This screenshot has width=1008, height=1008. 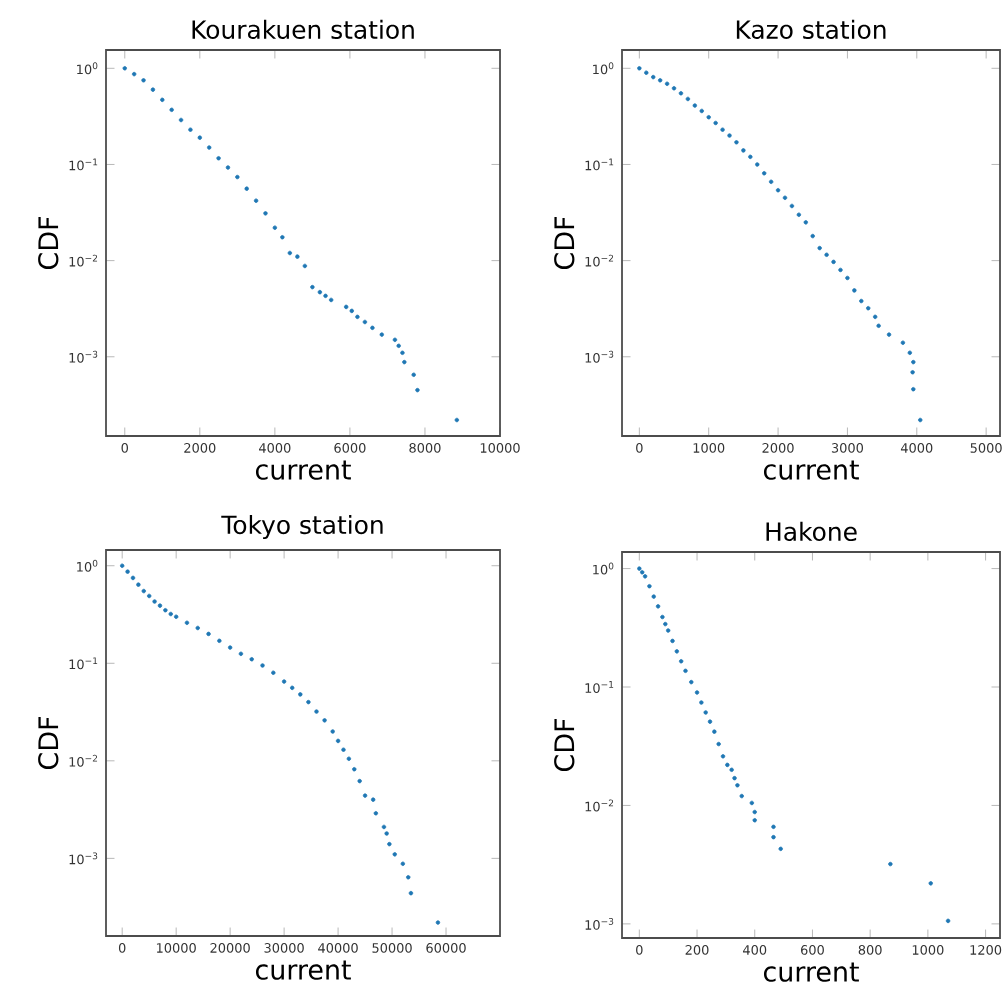 What do you see at coordinates (811, 29) in the screenshot?
I see `chart-title: Kazo station` at bounding box center [811, 29].